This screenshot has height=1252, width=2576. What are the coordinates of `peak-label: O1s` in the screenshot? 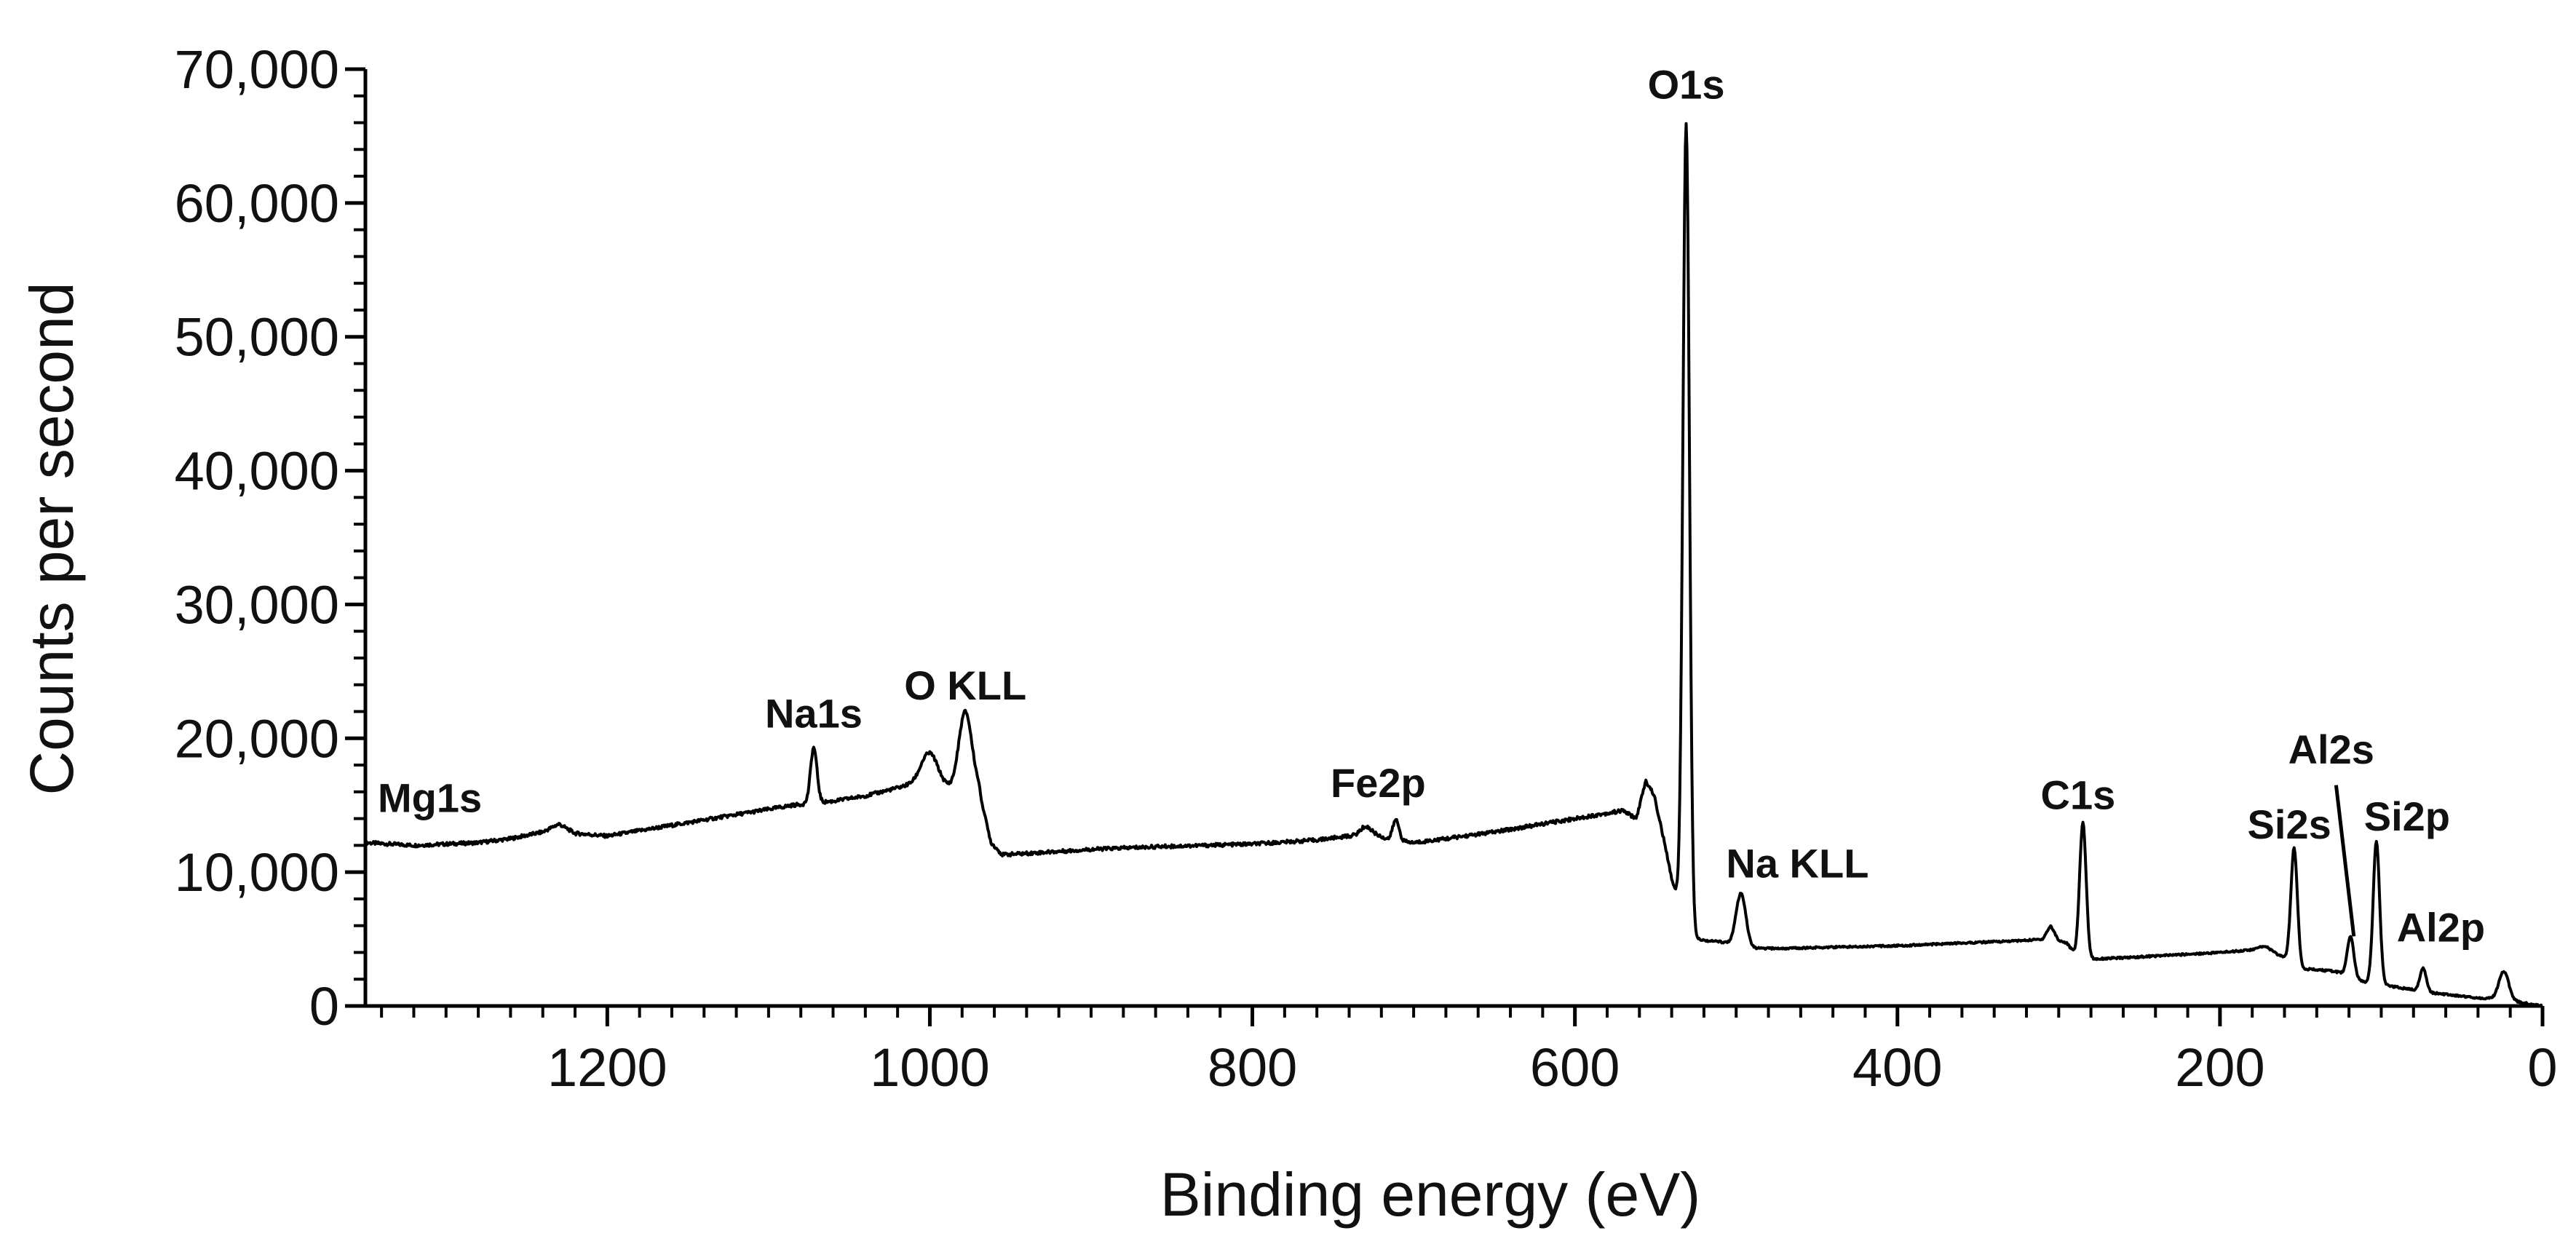 It's located at (1686, 84).